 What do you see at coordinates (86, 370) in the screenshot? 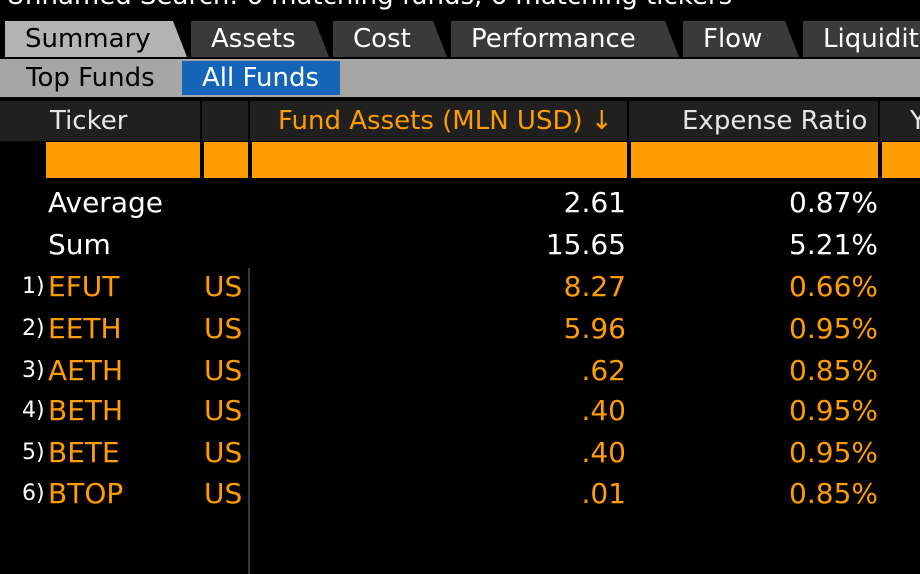
I see `row-ticker: AETH` at bounding box center [86, 370].